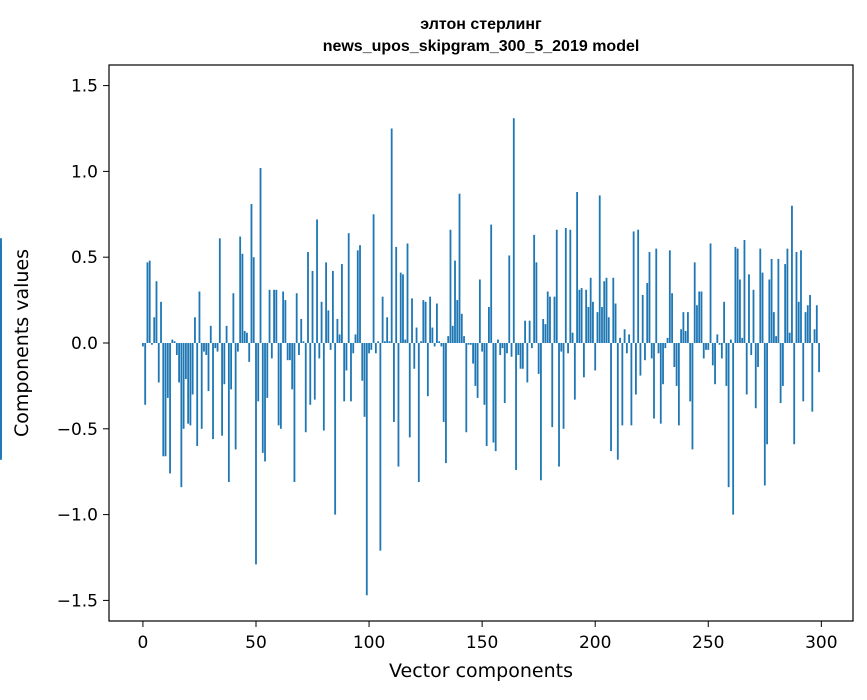 The width and height of the screenshot is (867, 700). Describe the element at coordinates (77, 601) in the screenshot. I see `y-tick-label: −1.5` at that location.